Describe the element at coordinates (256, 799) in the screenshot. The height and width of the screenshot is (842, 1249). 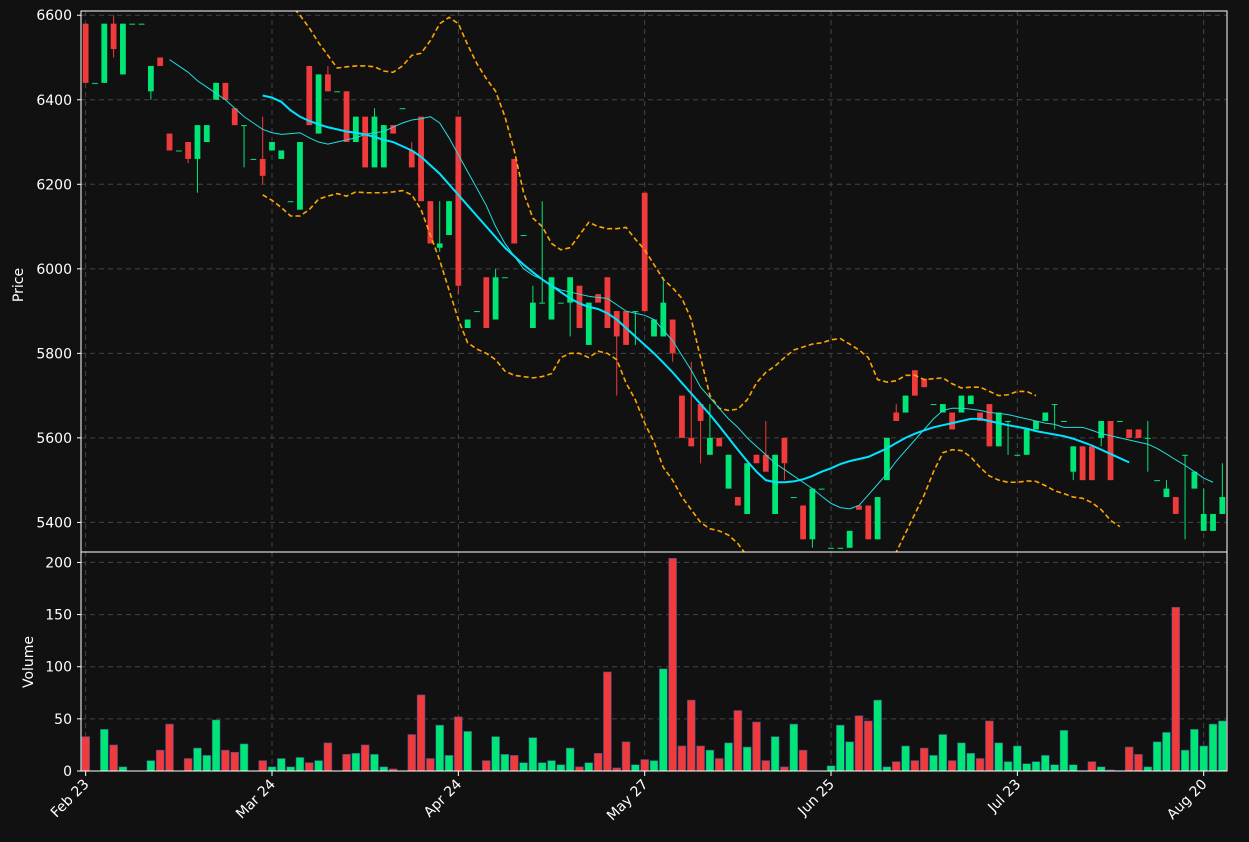
I see `x-tick-label: Mar 24` at that location.